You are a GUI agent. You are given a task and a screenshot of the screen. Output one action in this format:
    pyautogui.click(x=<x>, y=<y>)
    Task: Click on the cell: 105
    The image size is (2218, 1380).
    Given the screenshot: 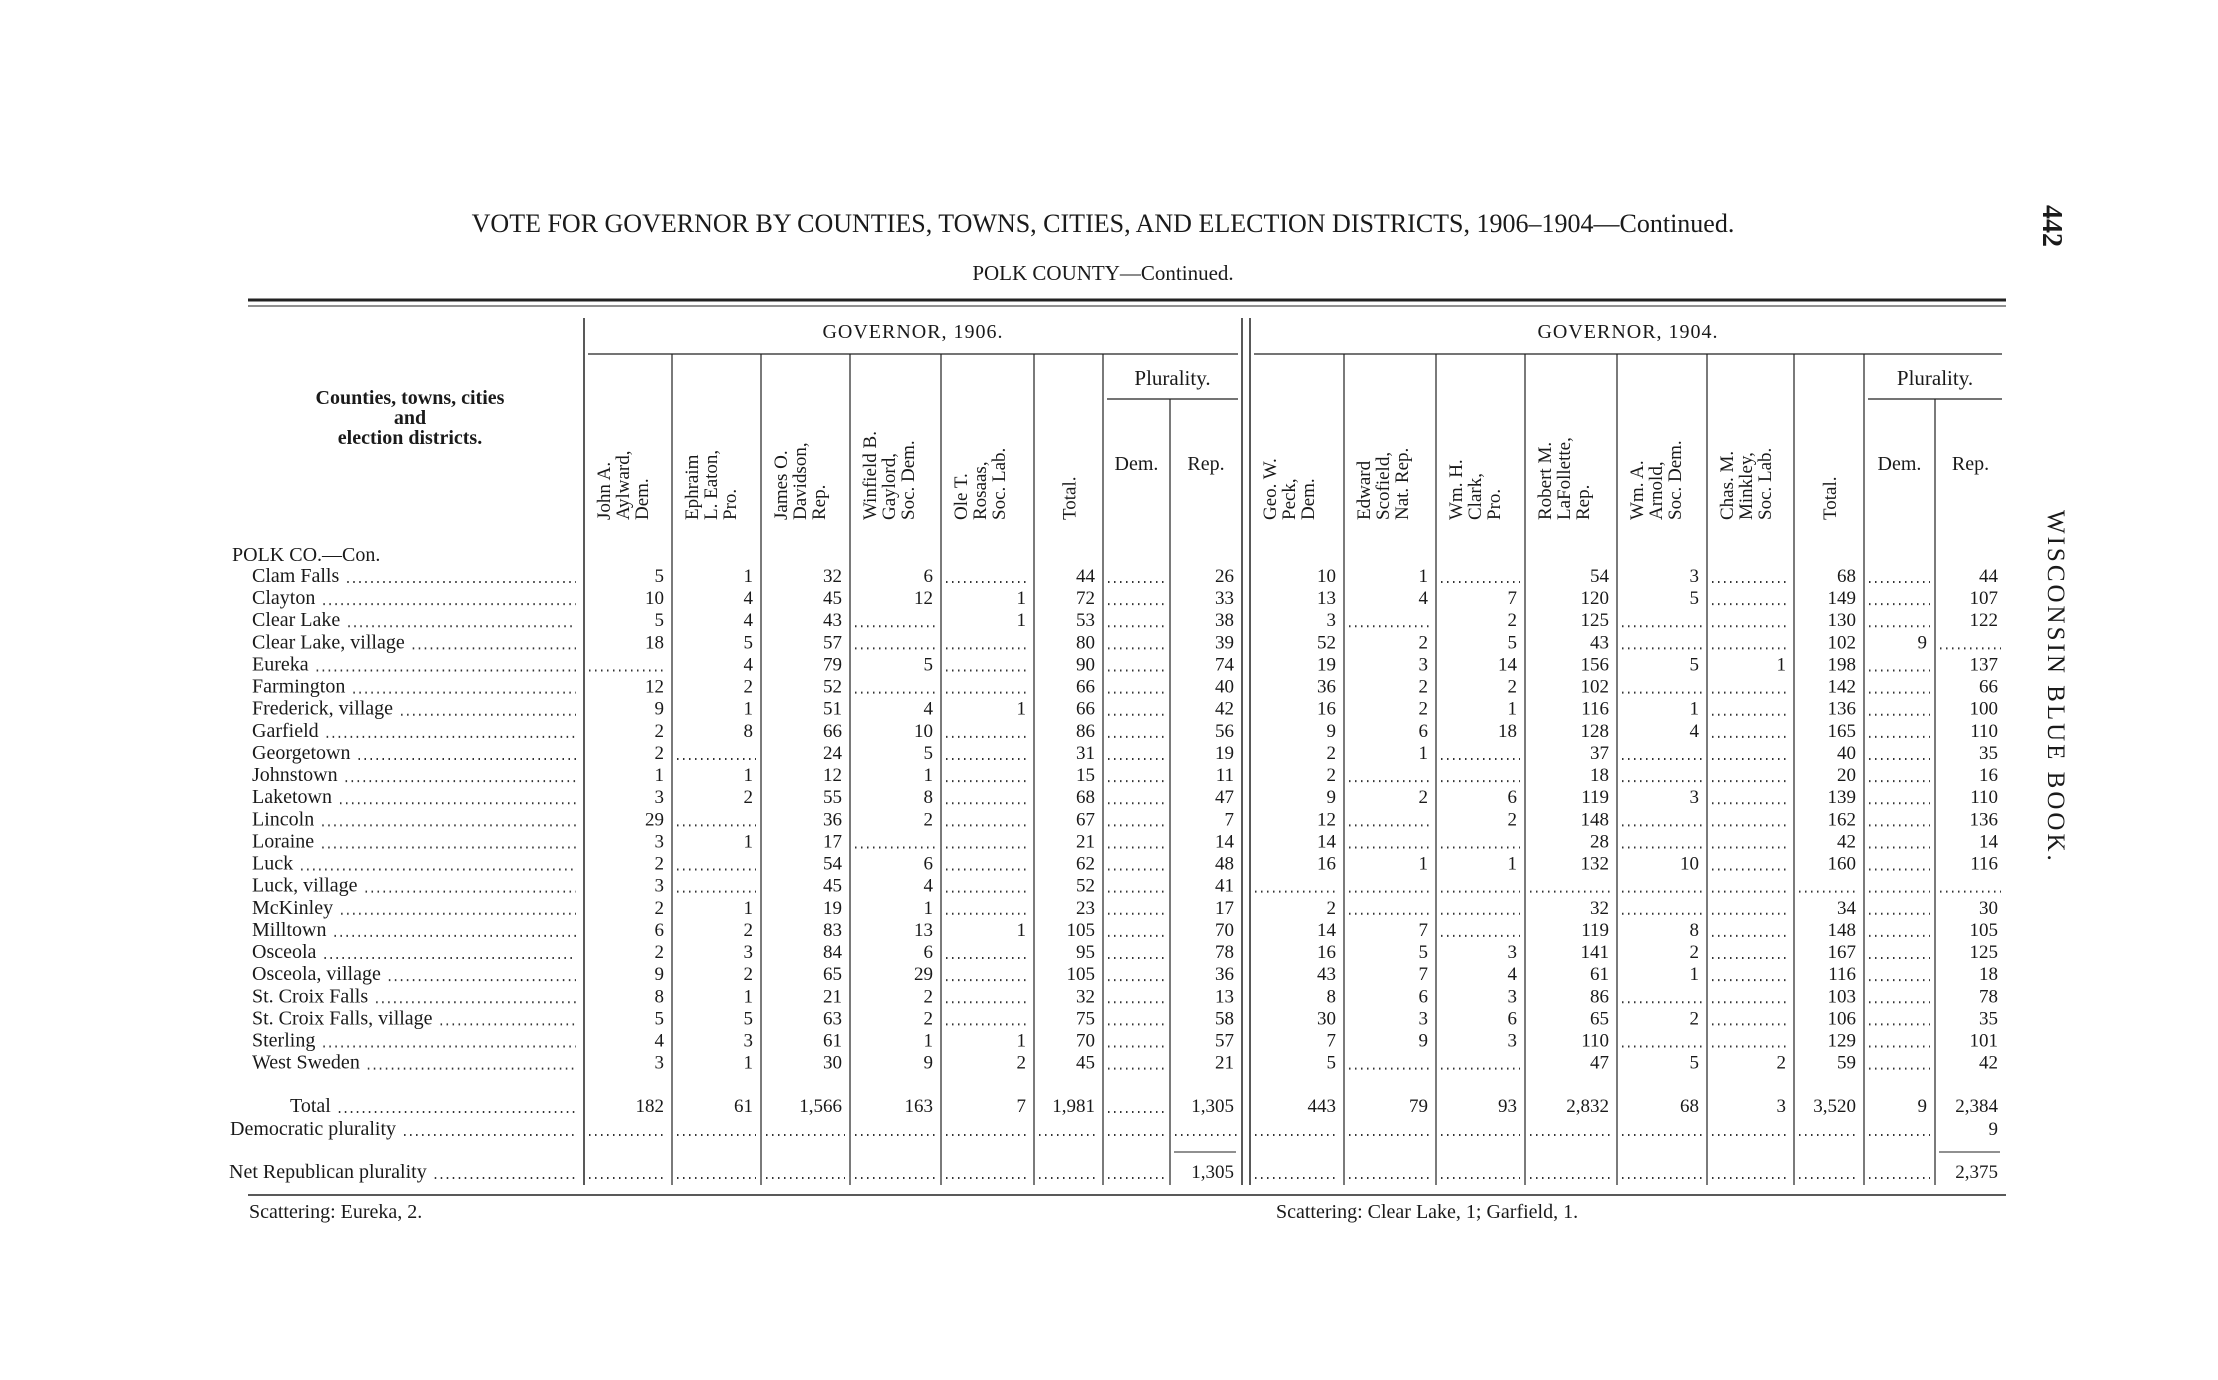 What is the action you would take?
    pyautogui.click(x=1081, y=930)
    